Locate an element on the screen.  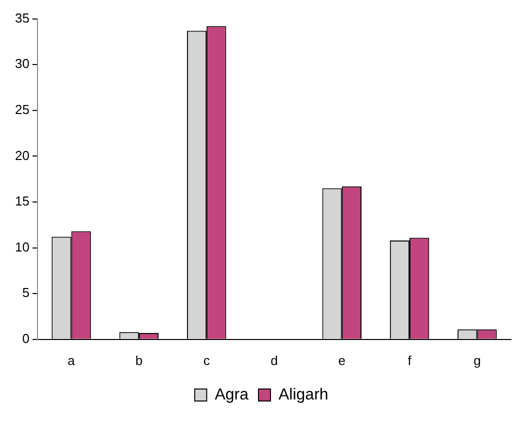
legend-label: Agra is located at coordinates (231, 395).